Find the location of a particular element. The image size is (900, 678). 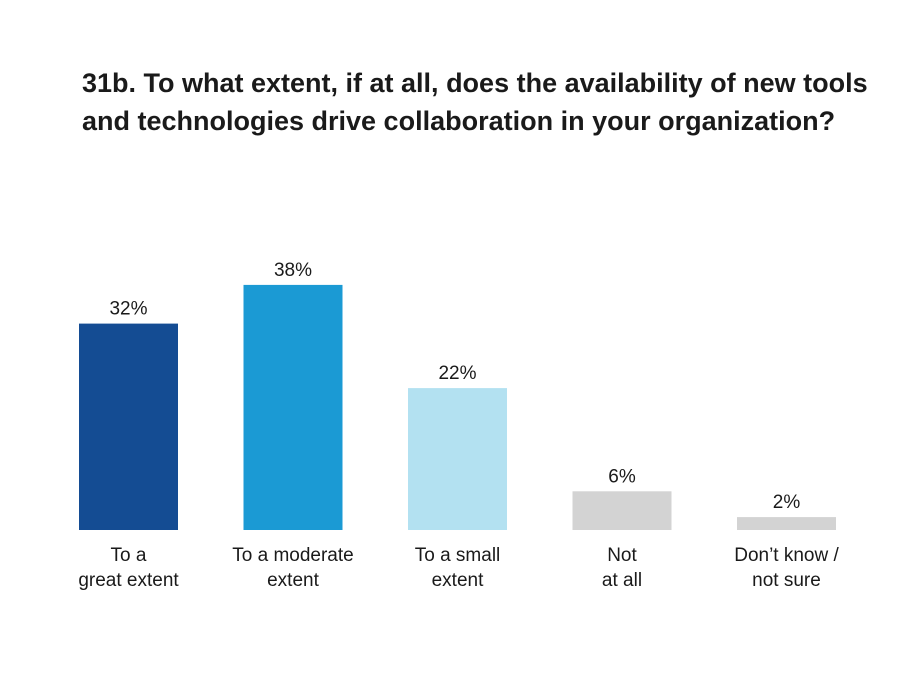

category-label-2-line-1: extent is located at coordinates (458, 580).